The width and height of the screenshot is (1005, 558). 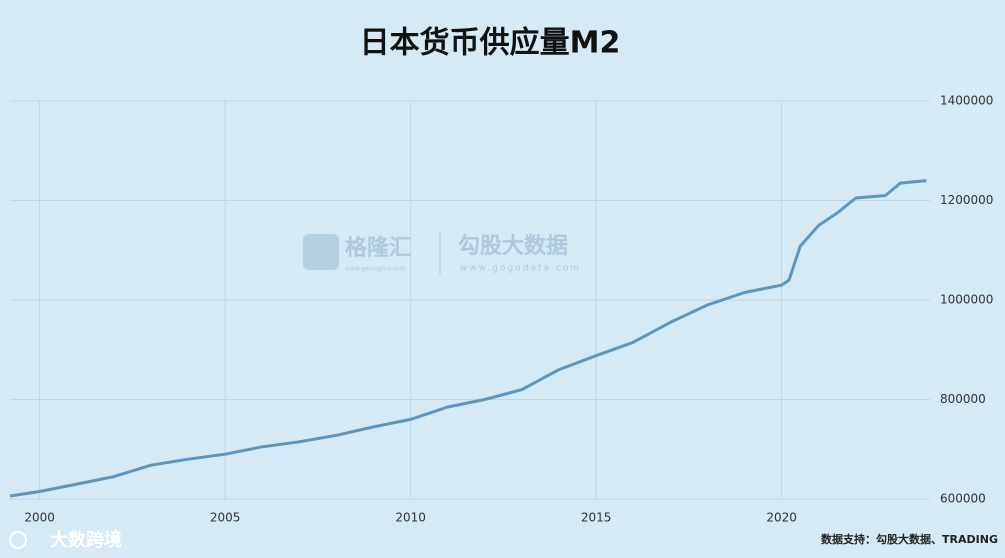 I want to click on watermark-icon, so click(x=321, y=252).